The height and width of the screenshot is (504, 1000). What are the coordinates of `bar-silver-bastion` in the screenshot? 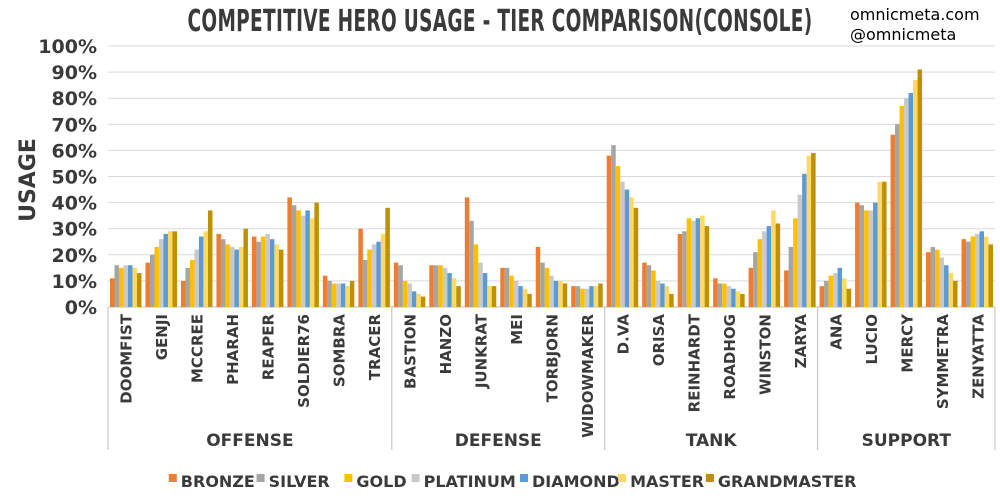 It's located at (400, 286).